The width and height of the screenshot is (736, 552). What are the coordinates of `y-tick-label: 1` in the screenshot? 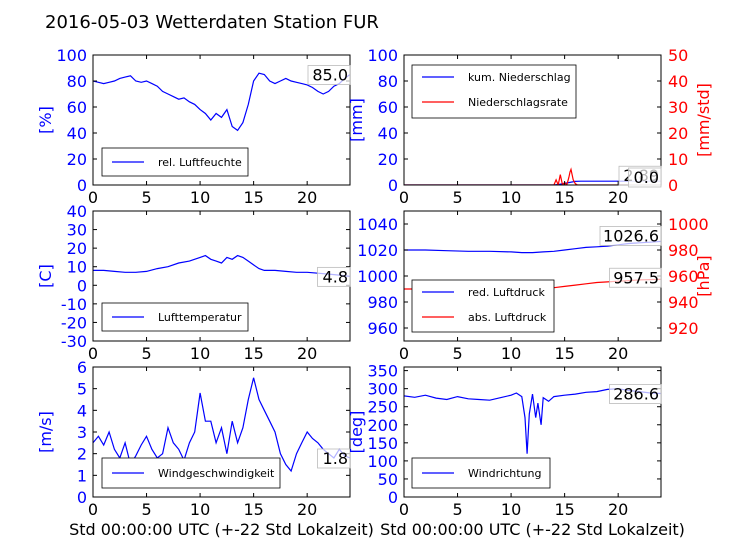 It's located at (82, 475).